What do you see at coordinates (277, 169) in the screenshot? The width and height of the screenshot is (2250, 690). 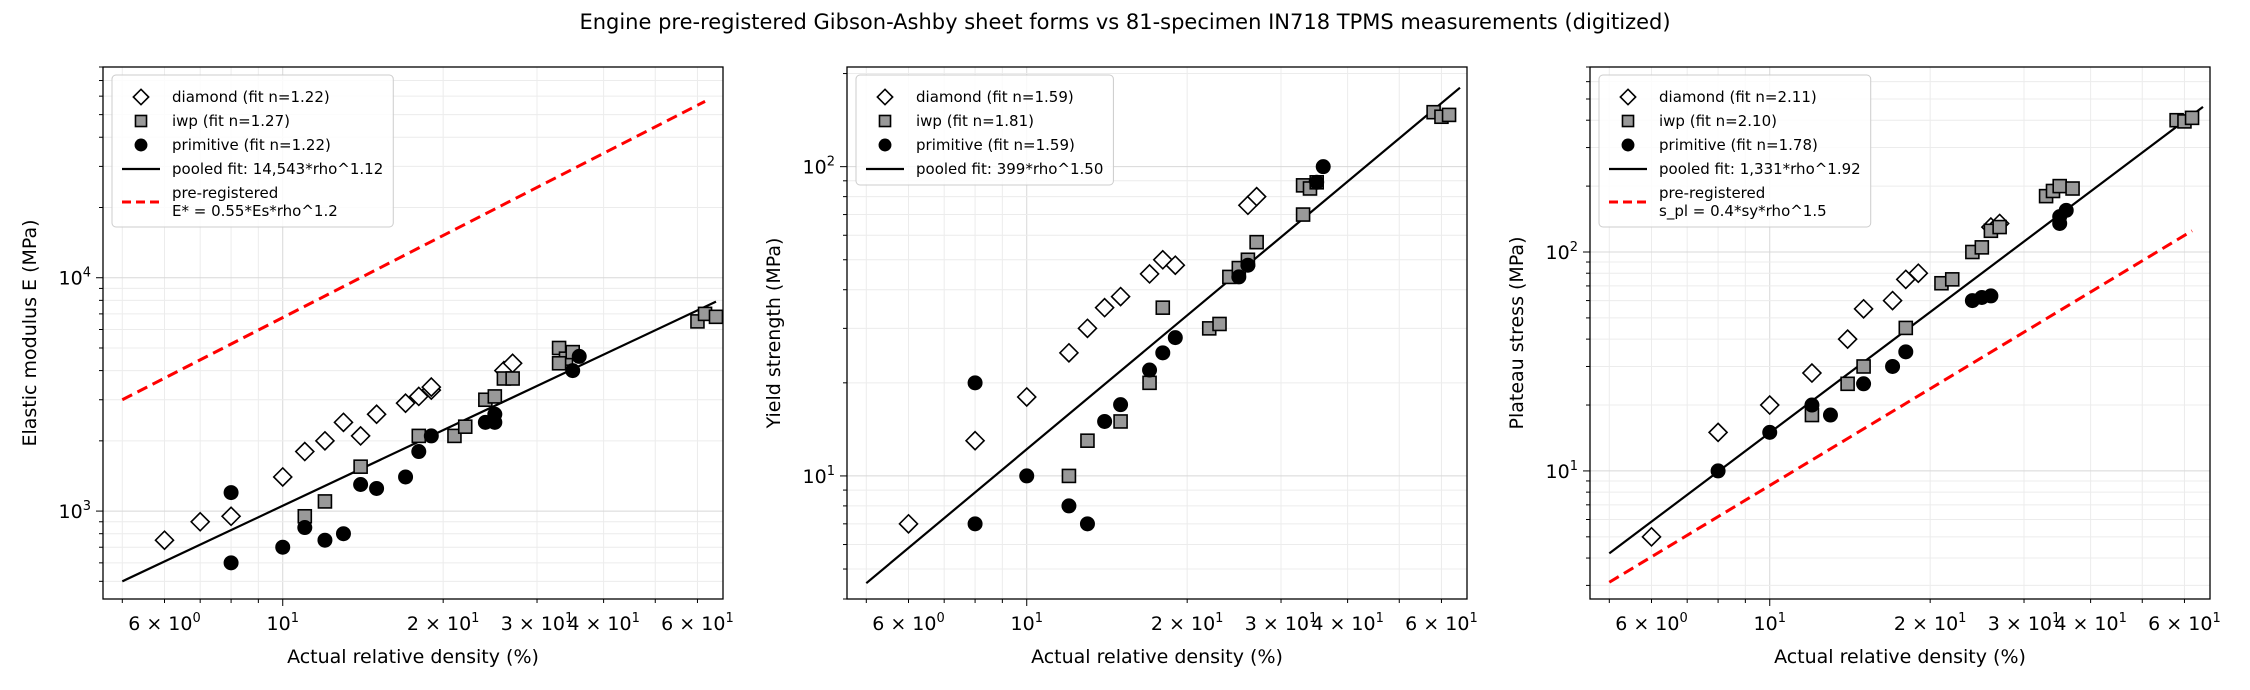 I see `legend-label: pooled fit: 14,543*rho^1.12` at bounding box center [277, 169].